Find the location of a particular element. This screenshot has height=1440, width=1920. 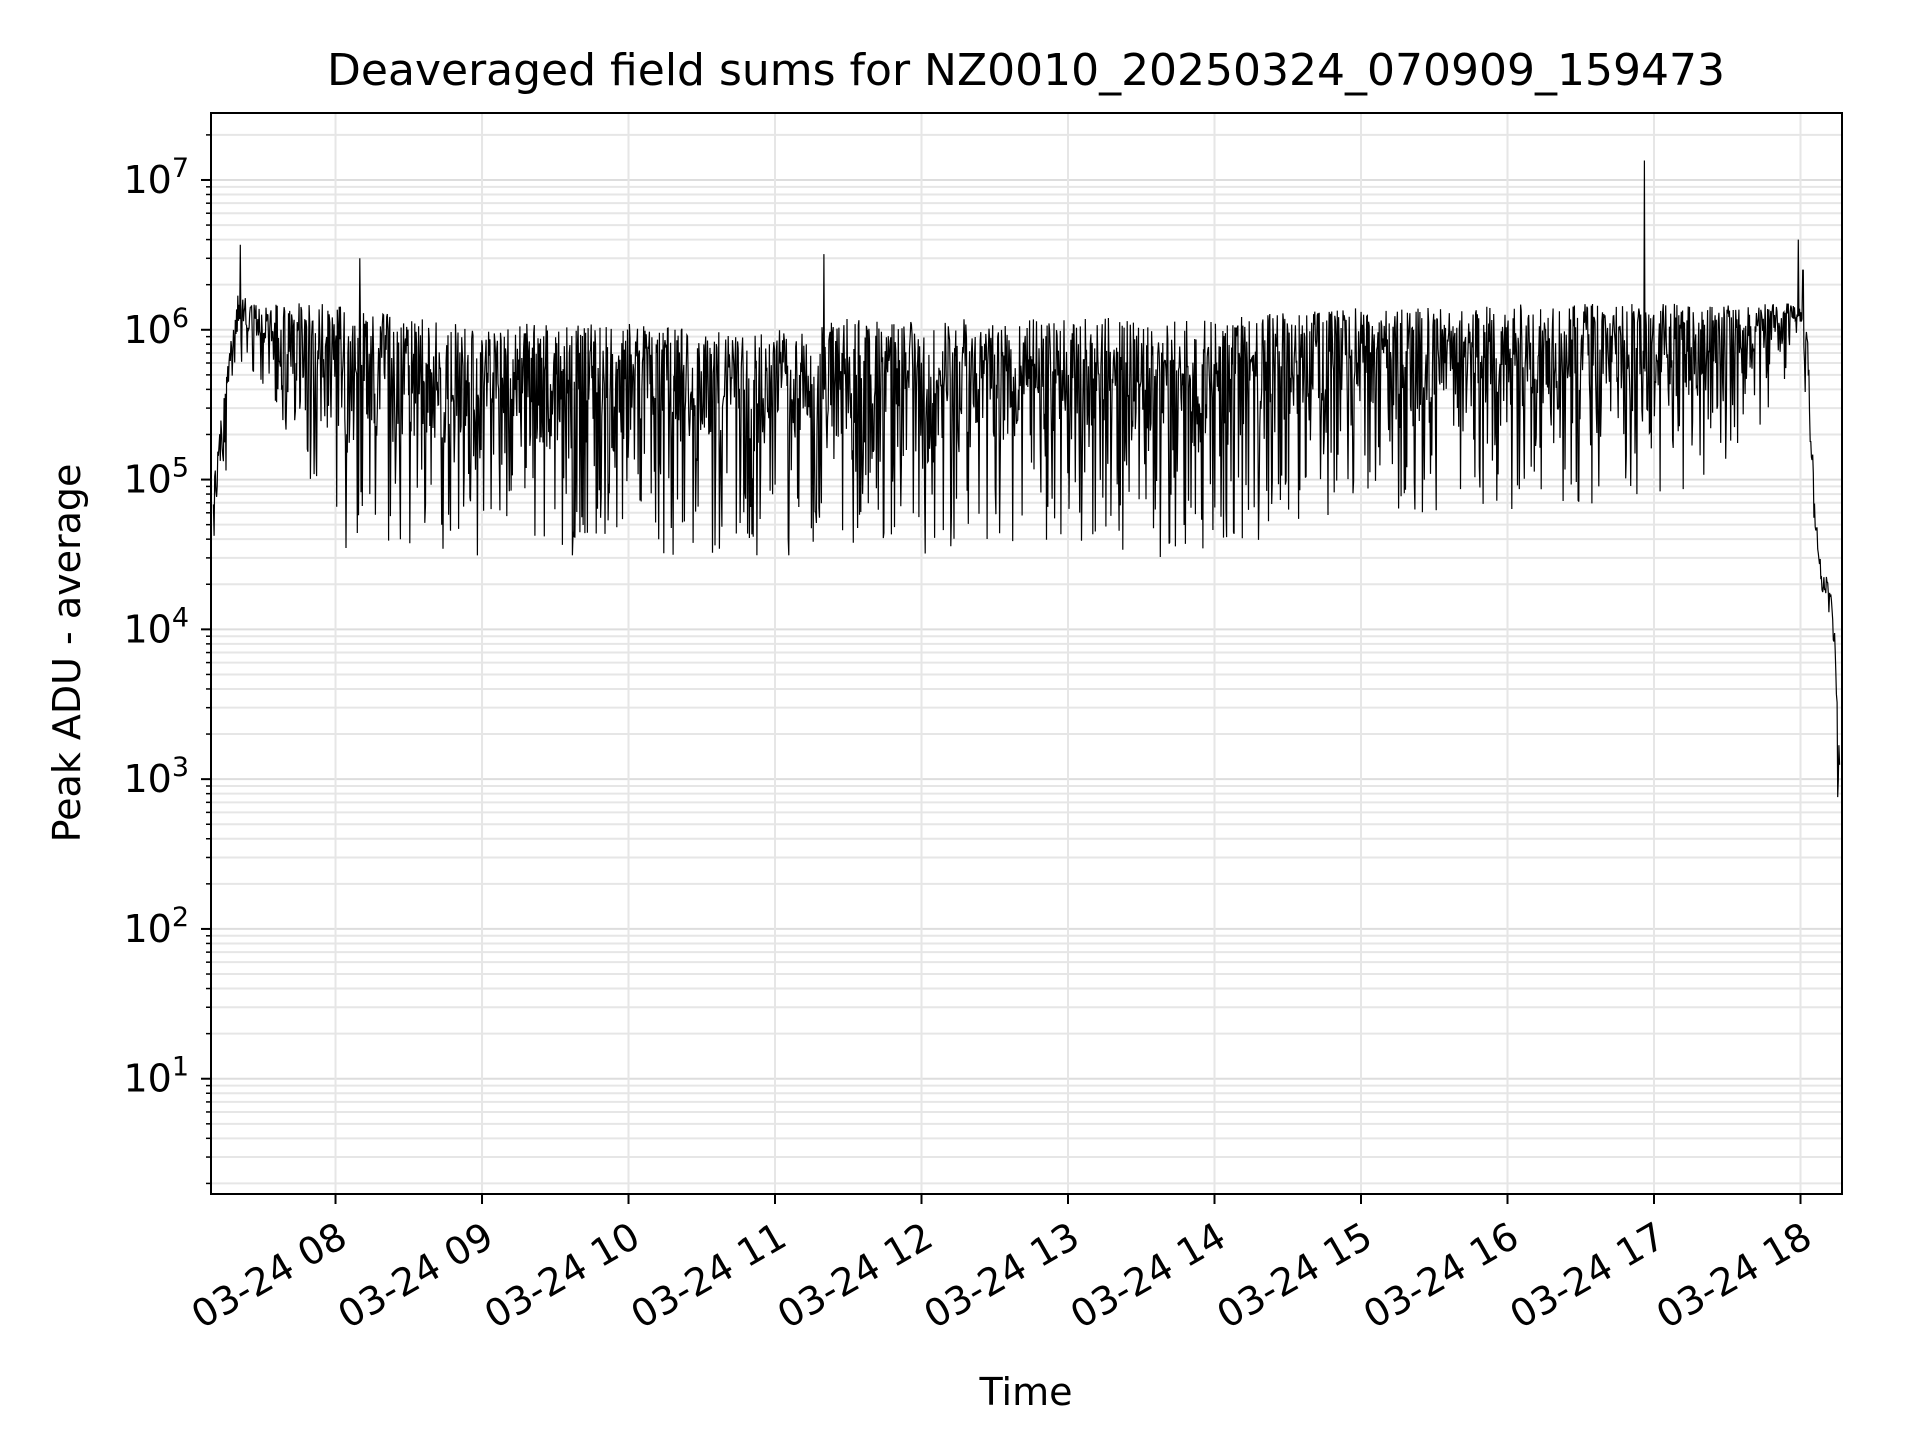

y-tick-label: 106 is located at coordinates (156, 327).